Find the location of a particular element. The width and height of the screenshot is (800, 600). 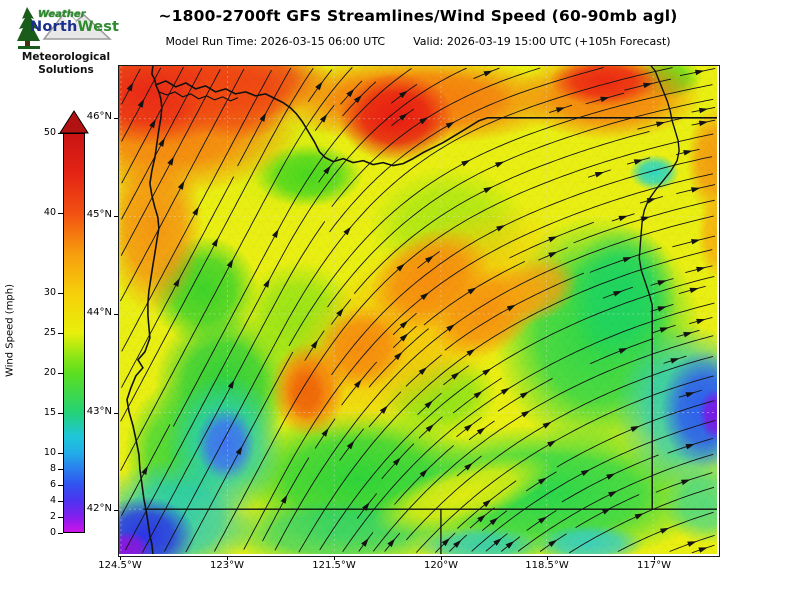

logo-northwest-text: NorthWest is located at coordinates (75, 27).